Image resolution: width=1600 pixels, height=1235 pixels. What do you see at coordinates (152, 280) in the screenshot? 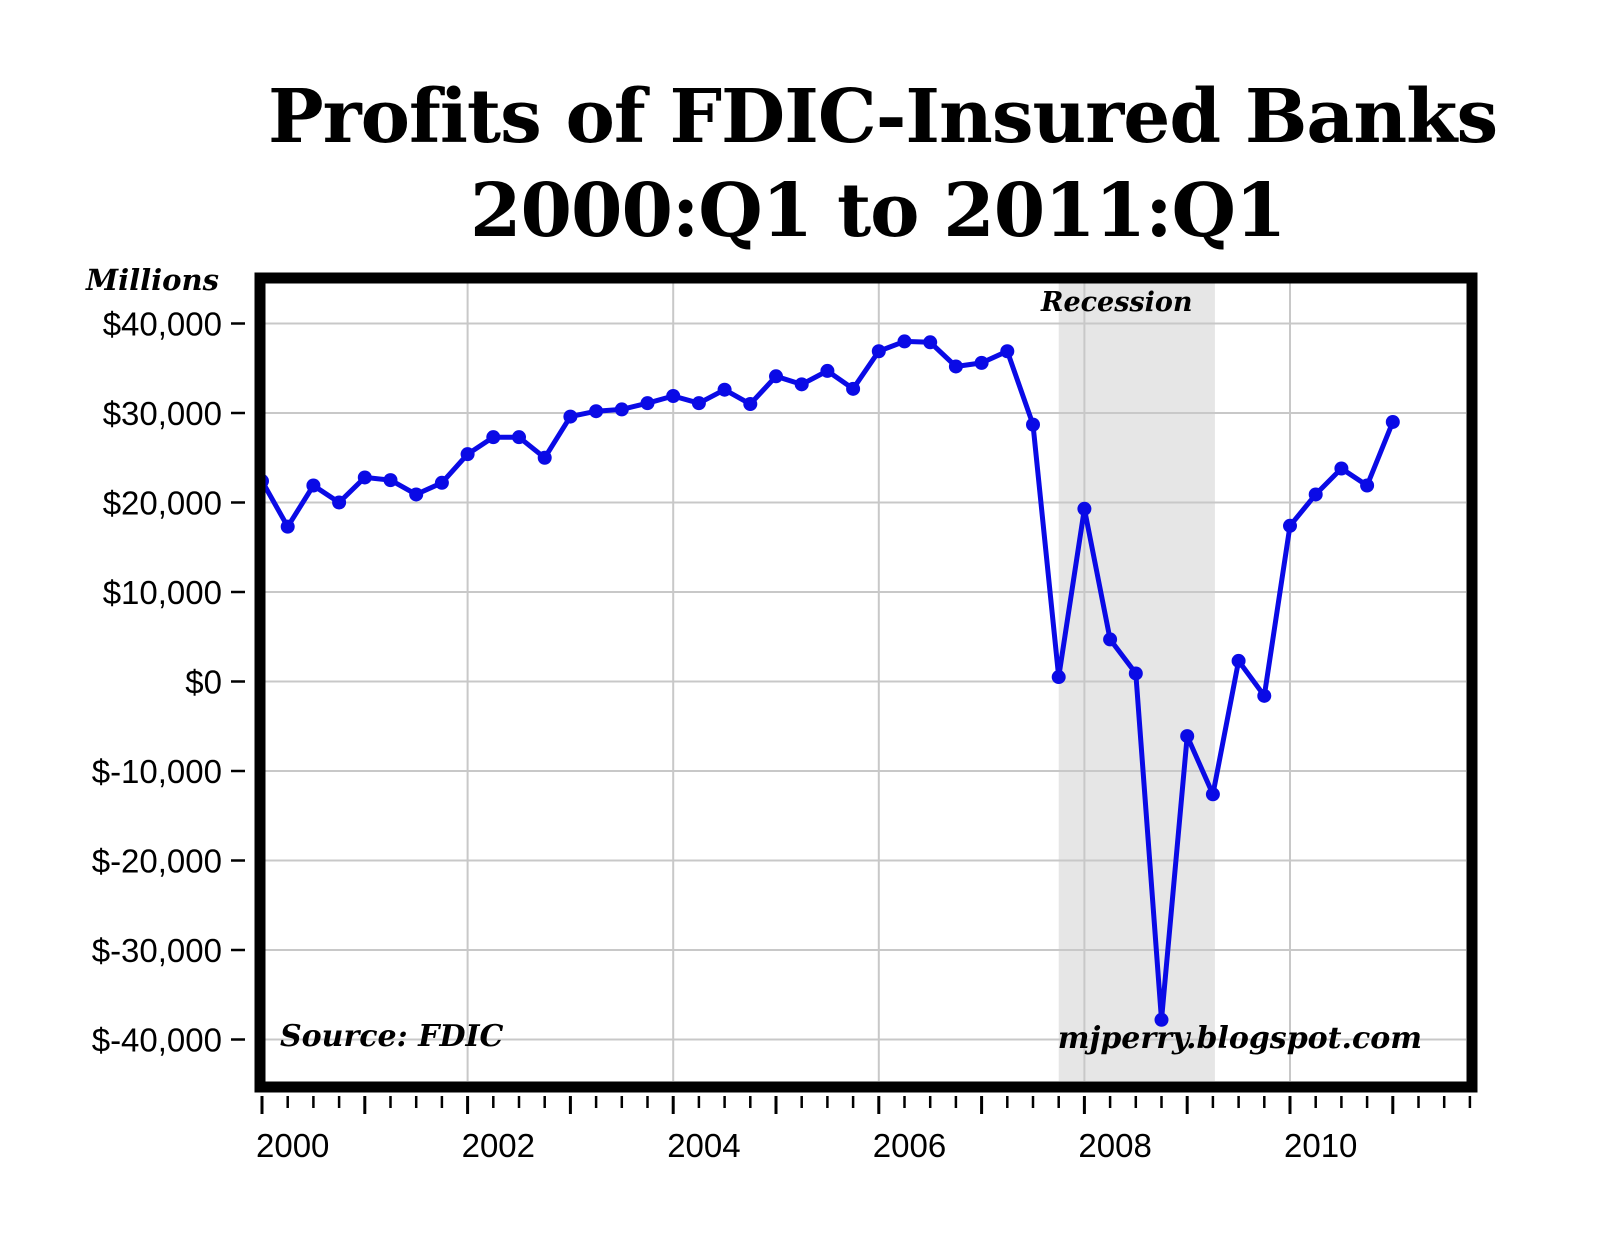
I see `y-axis-units-label: Millions` at bounding box center [152, 280].